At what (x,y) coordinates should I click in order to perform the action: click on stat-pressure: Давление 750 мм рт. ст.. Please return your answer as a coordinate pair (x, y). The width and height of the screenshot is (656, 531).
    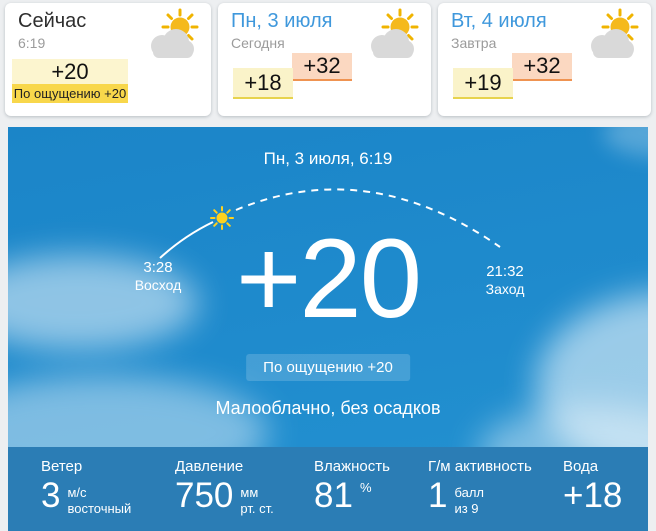
    Looking at the image, I should click on (224, 487).